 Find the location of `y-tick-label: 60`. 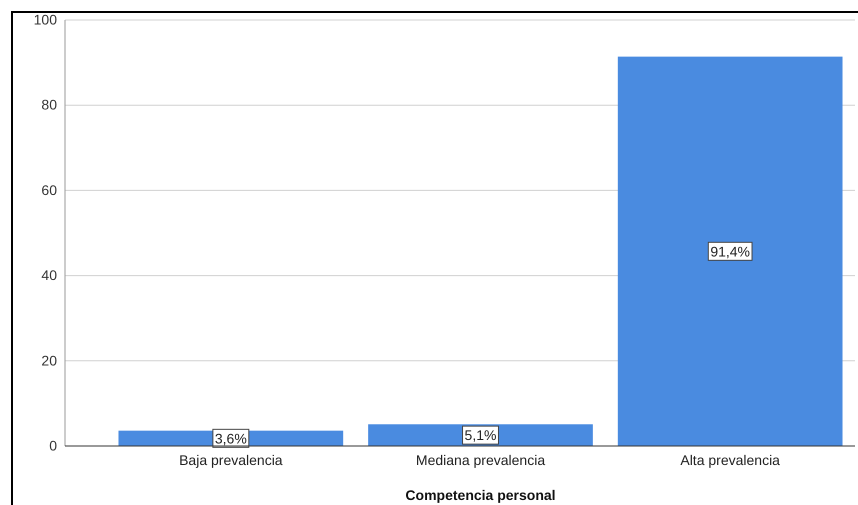

y-tick-label: 60 is located at coordinates (49, 190).